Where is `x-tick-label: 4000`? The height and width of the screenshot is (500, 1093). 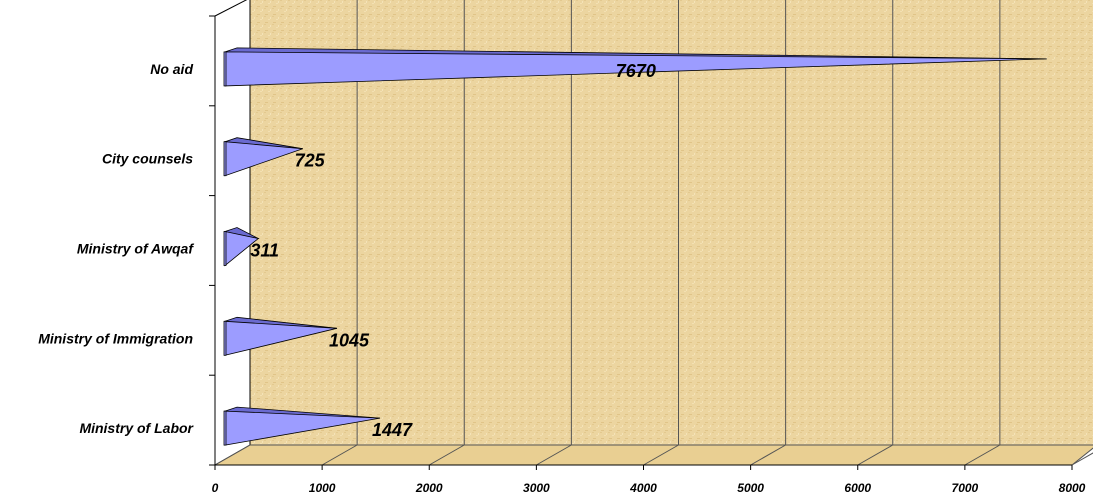
x-tick-label: 4000 is located at coordinates (643, 488).